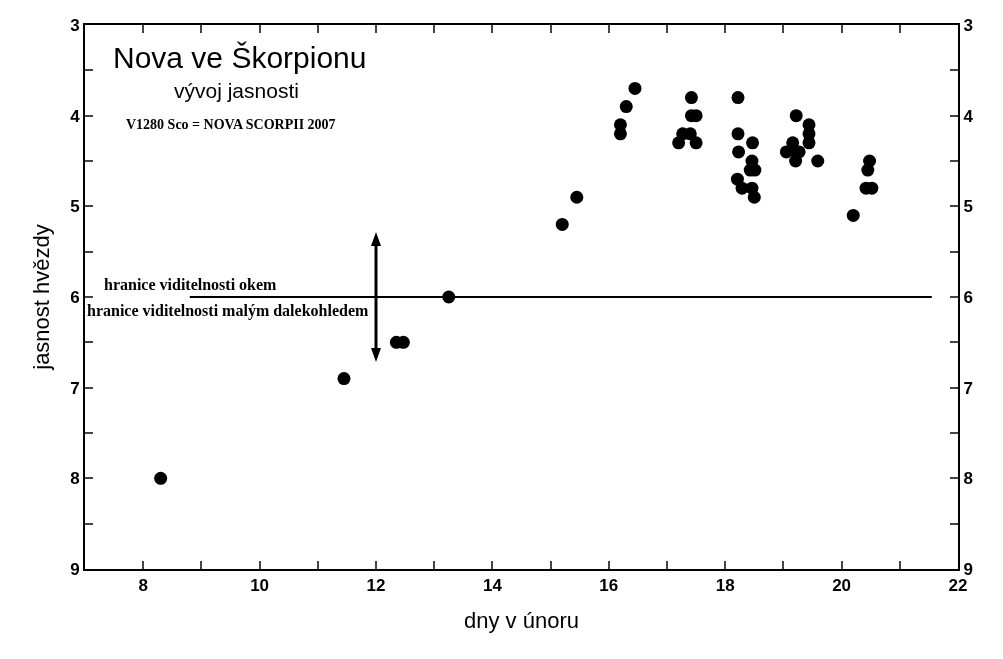 This screenshot has height=659, width=1003. What do you see at coordinates (968, 479) in the screenshot?
I see `y2-tick-label: 8` at bounding box center [968, 479].